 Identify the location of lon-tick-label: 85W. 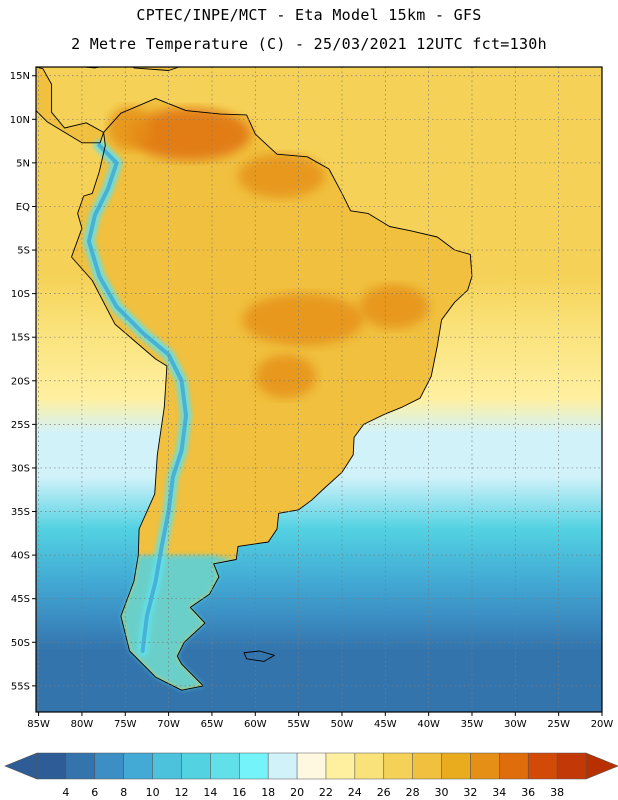
(38, 724).